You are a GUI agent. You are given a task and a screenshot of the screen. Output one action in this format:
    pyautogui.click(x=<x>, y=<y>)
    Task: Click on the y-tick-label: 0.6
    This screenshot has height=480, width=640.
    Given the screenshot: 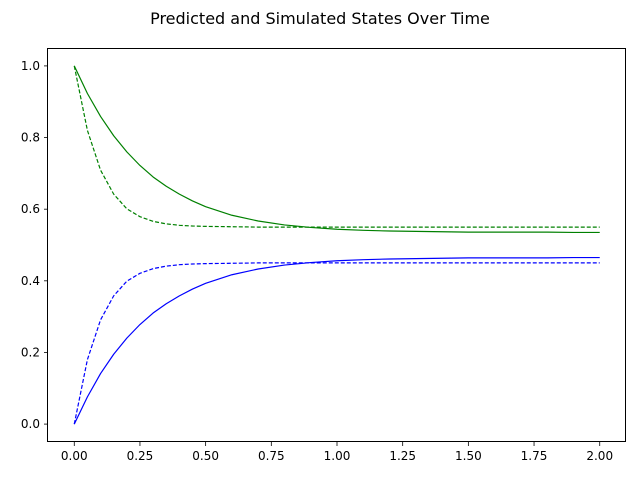 What is the action you would take?
    pyautogui.click(x=30, y=209)
    